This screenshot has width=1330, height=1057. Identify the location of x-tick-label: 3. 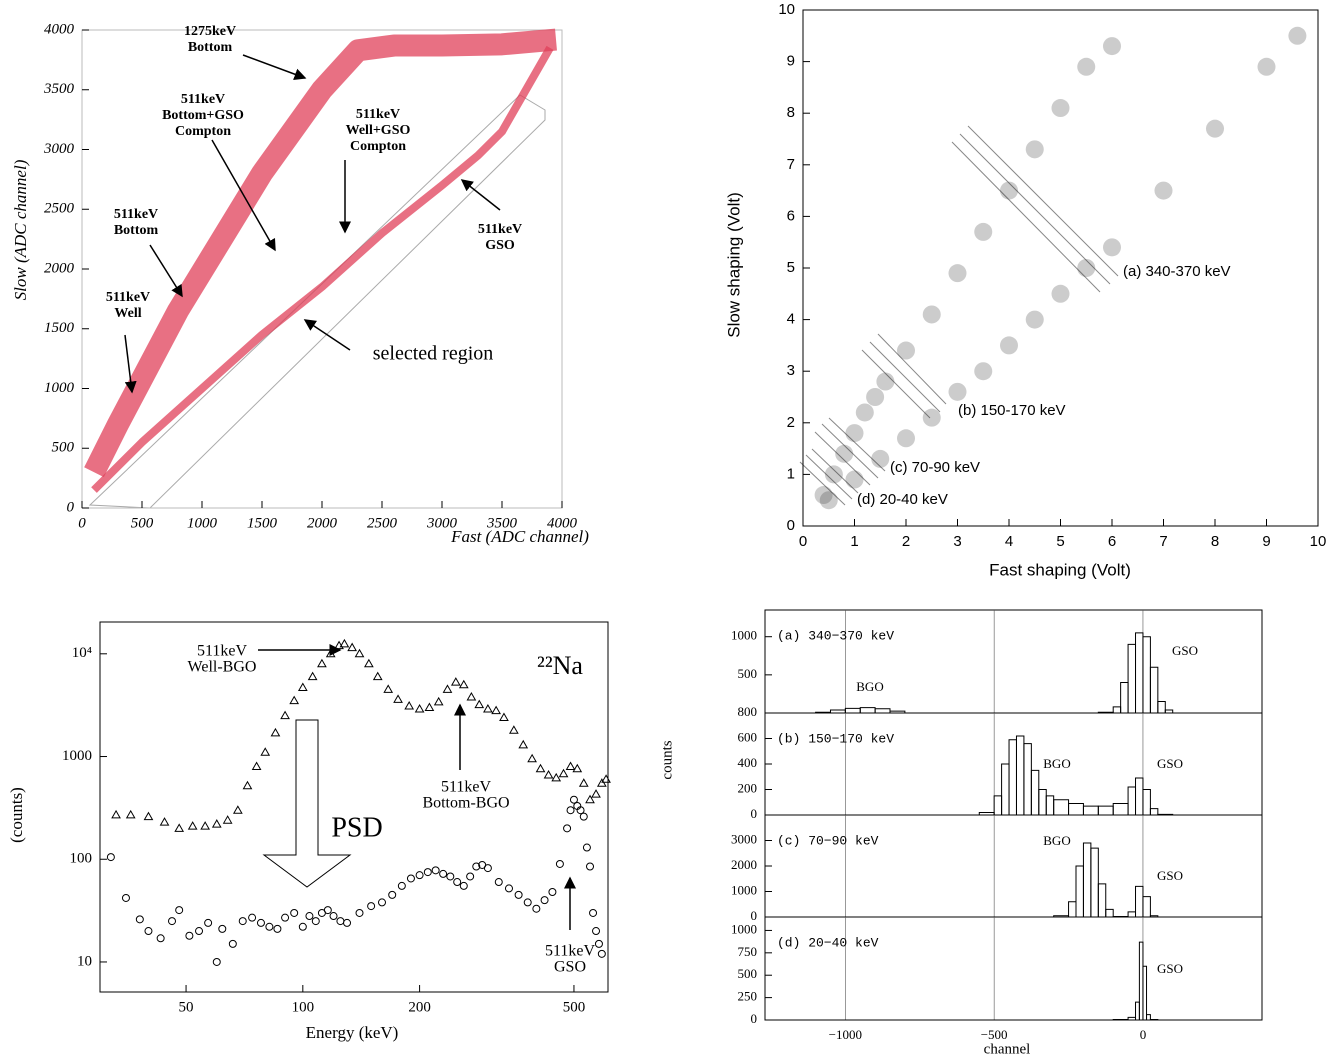
(957, 541).